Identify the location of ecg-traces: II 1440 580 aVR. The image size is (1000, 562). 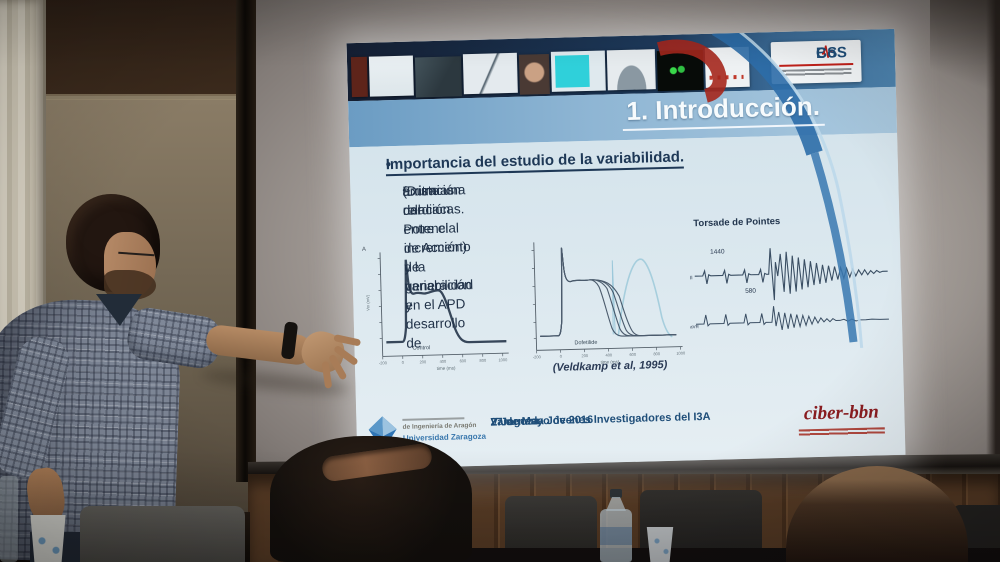
(789, 289).